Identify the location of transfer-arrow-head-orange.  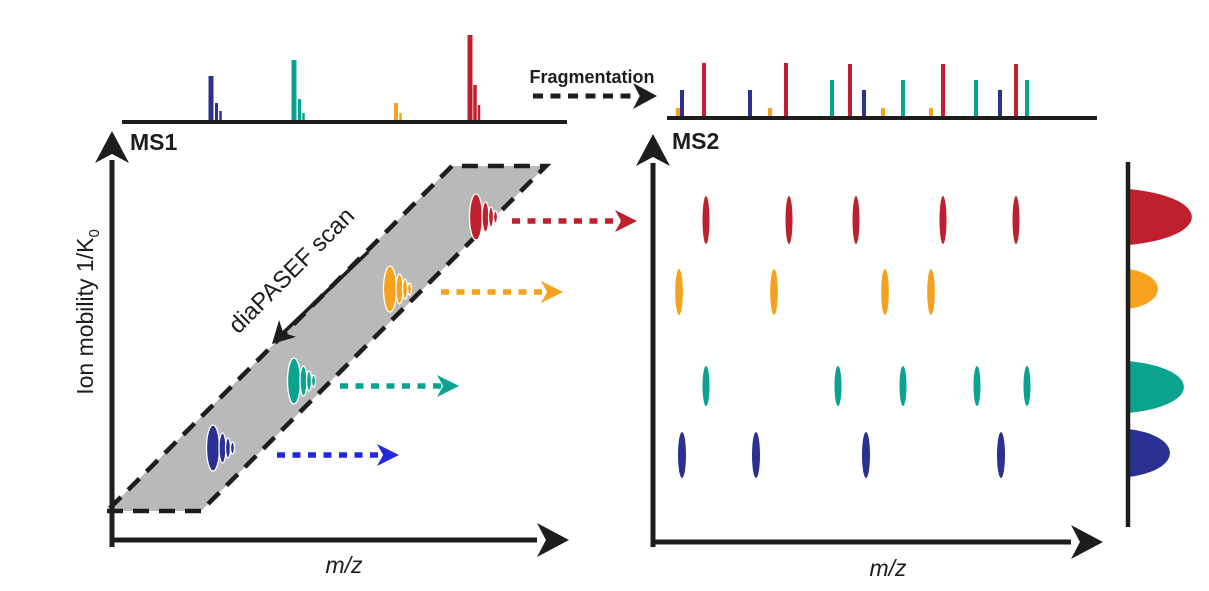
(552, 292).